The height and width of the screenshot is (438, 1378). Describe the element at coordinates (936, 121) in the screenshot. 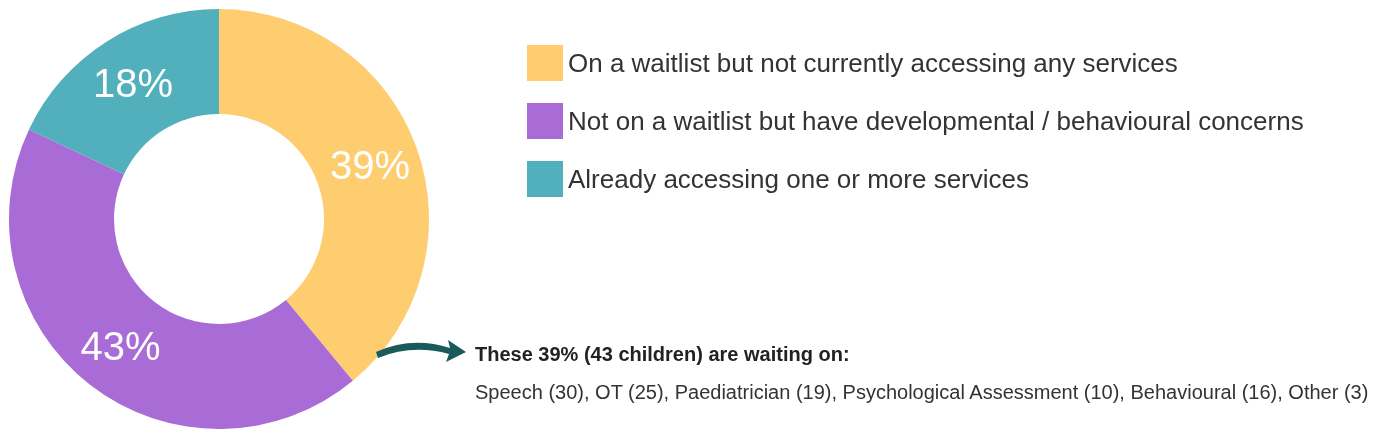

I see `legend-label: Not on a waitlist but have developmental / behavioural concerns` at that location.